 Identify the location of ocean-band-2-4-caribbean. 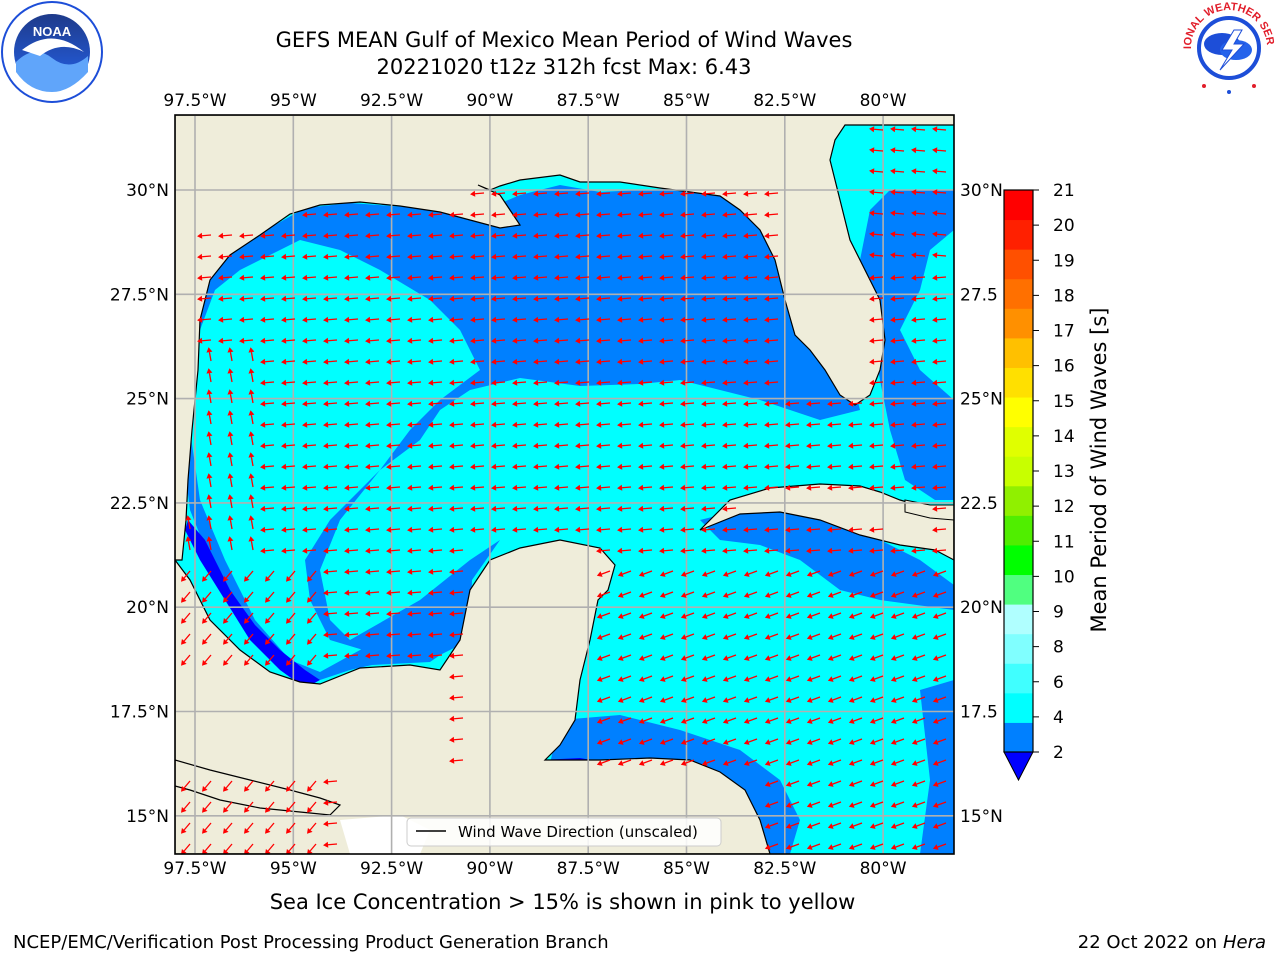
(674, 784).